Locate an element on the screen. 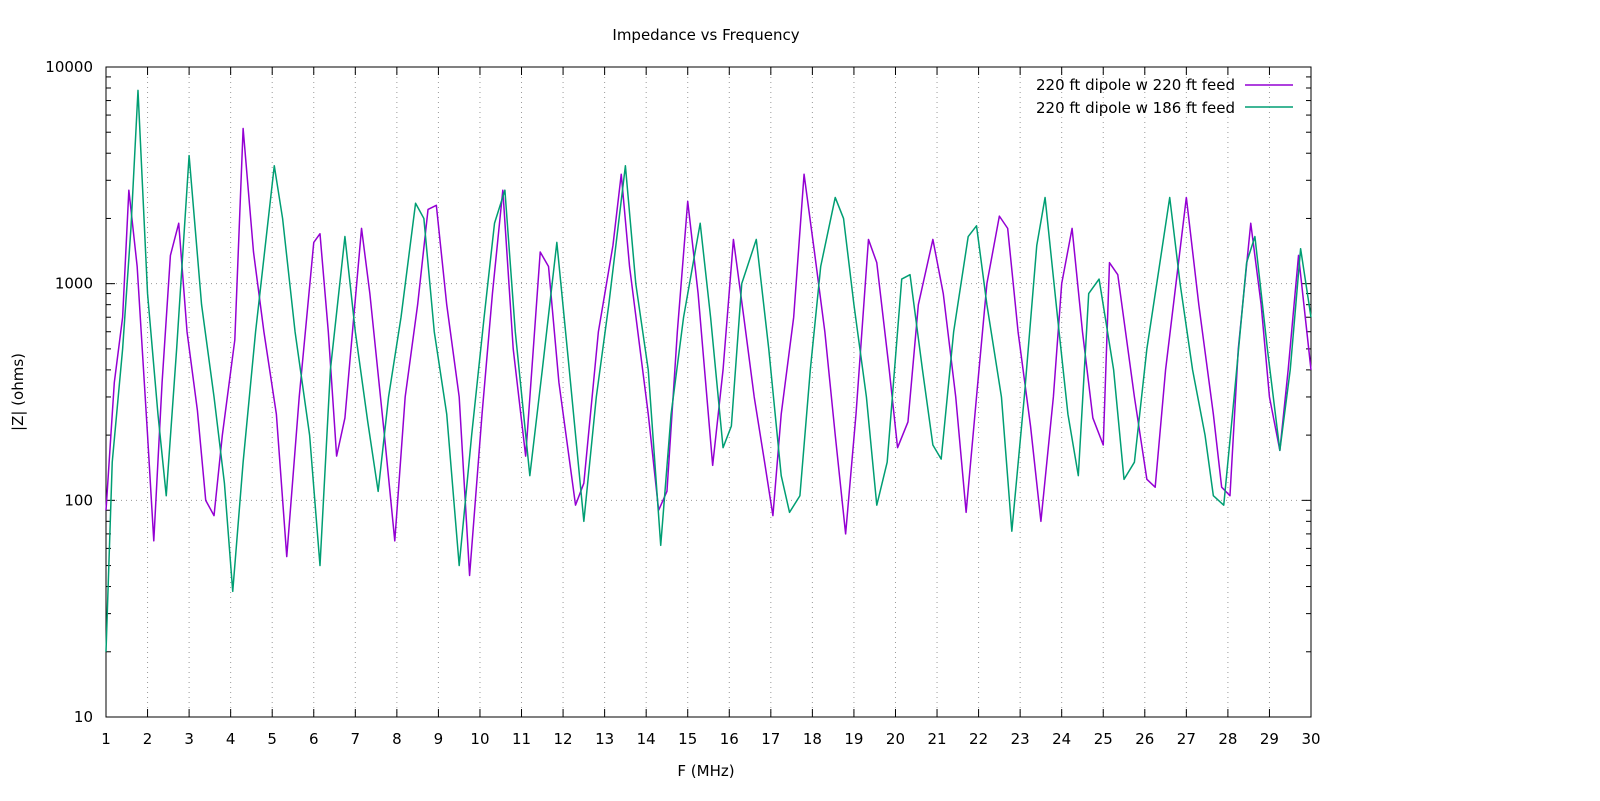 The height and width of the screenshot is (801, 1600). legend-label-series-1: 220 ft dipole w 220 ft feed is located at coordinates (1135, 85).